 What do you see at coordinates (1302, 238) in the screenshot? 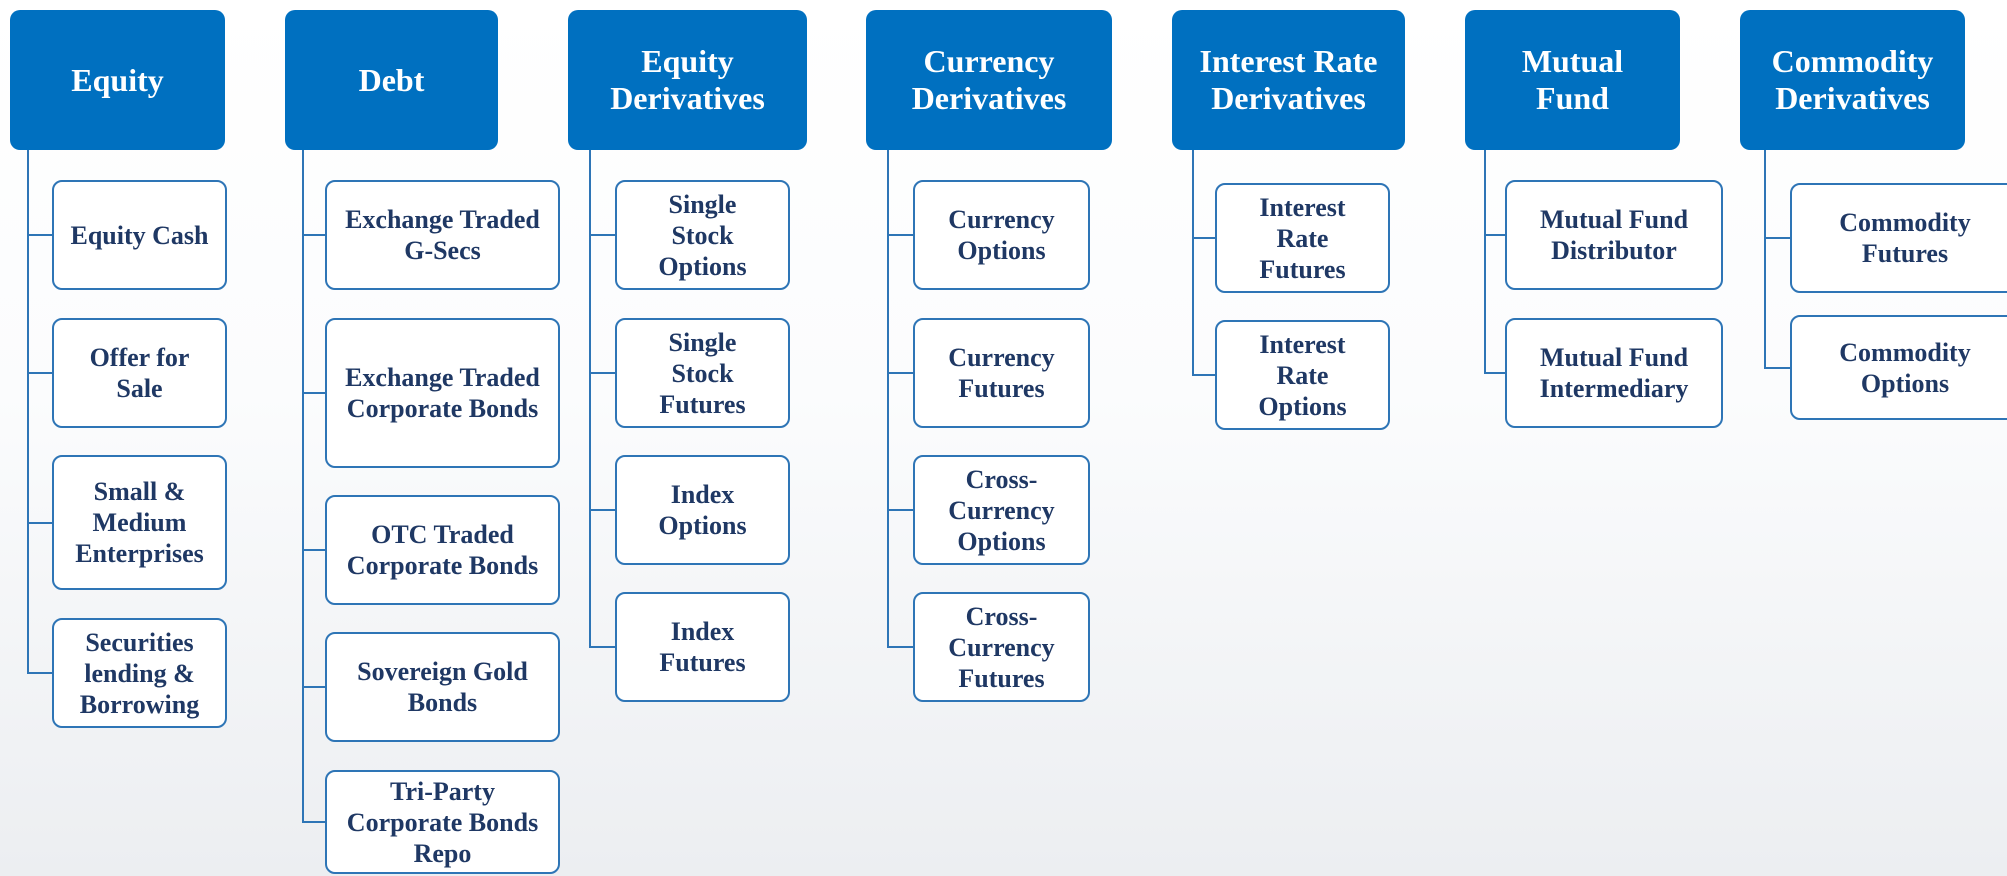
I see `segment-item: Interest Rate Futures` at bounding box center [1302, 238].